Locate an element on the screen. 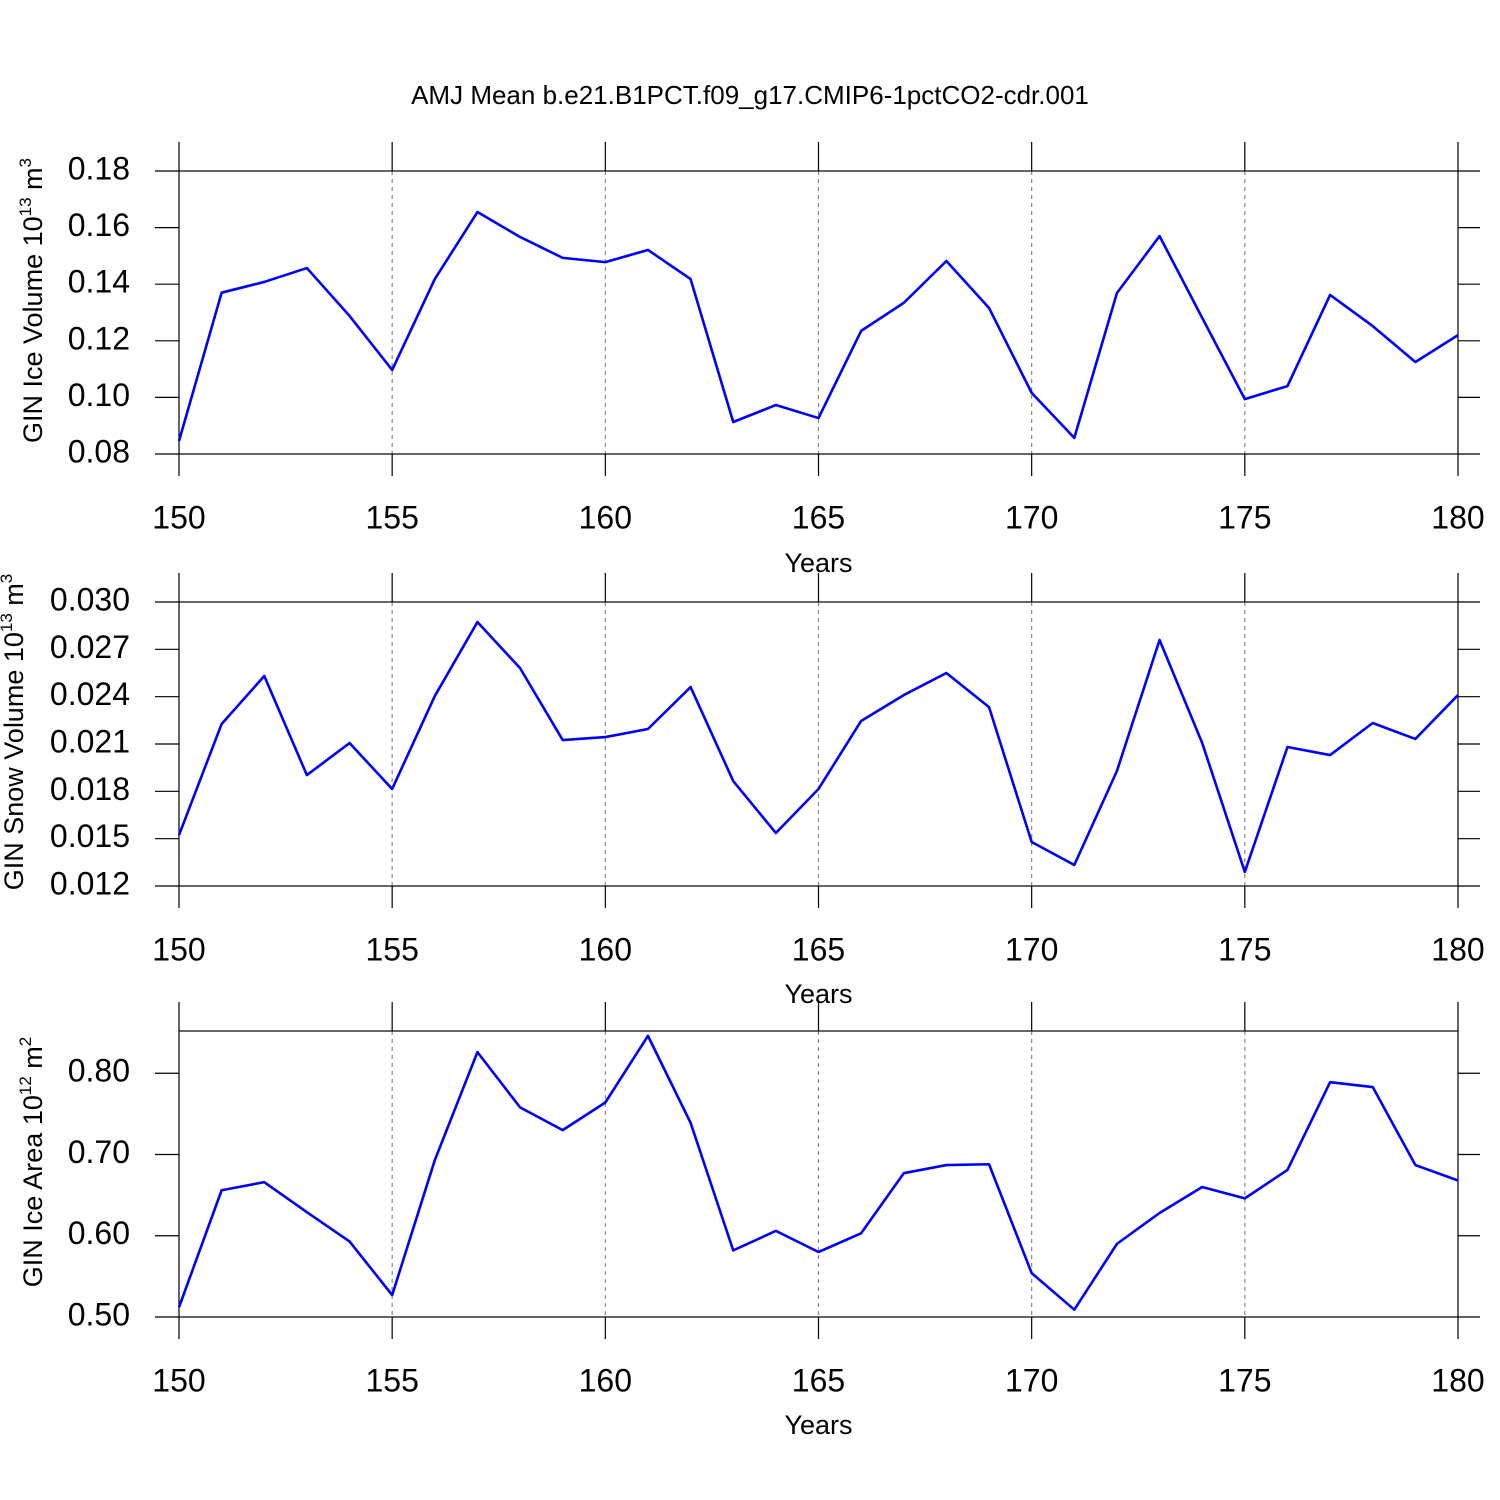  y-tick-label: 0.012 is located at coordinates (90, 883).